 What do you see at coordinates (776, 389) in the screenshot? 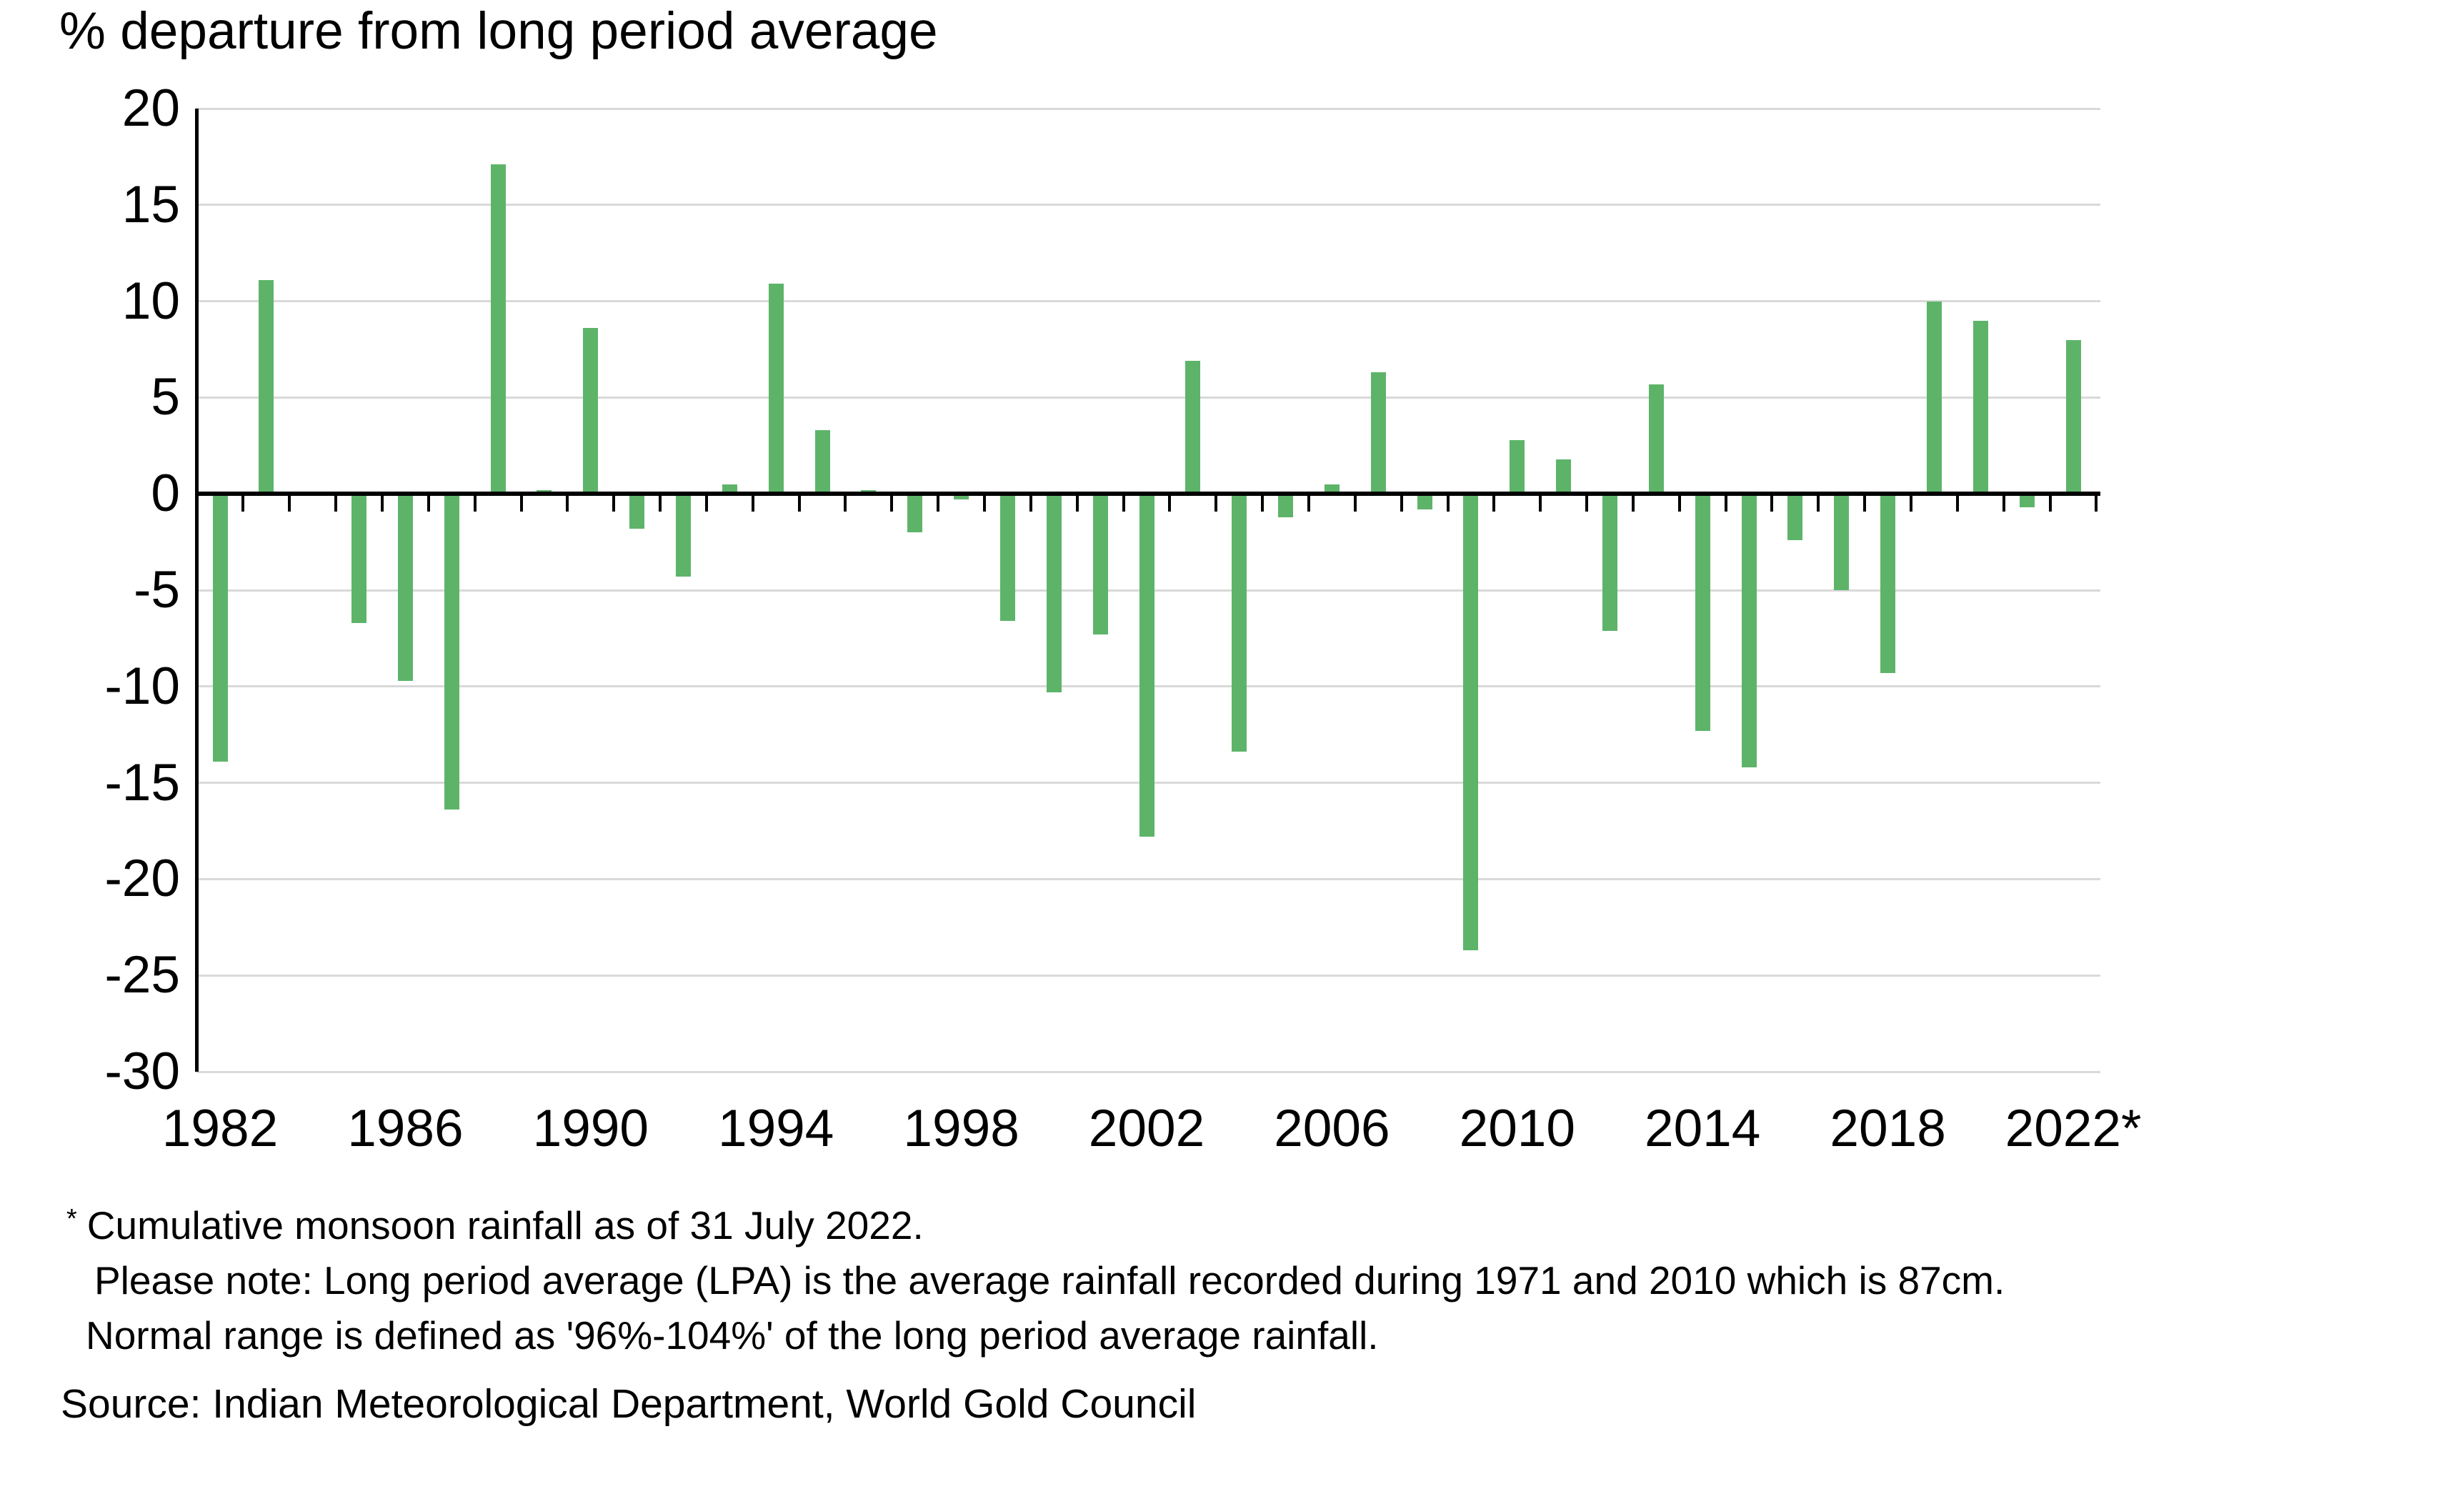
I see `bar-1994` at bounding box center [776, 389].